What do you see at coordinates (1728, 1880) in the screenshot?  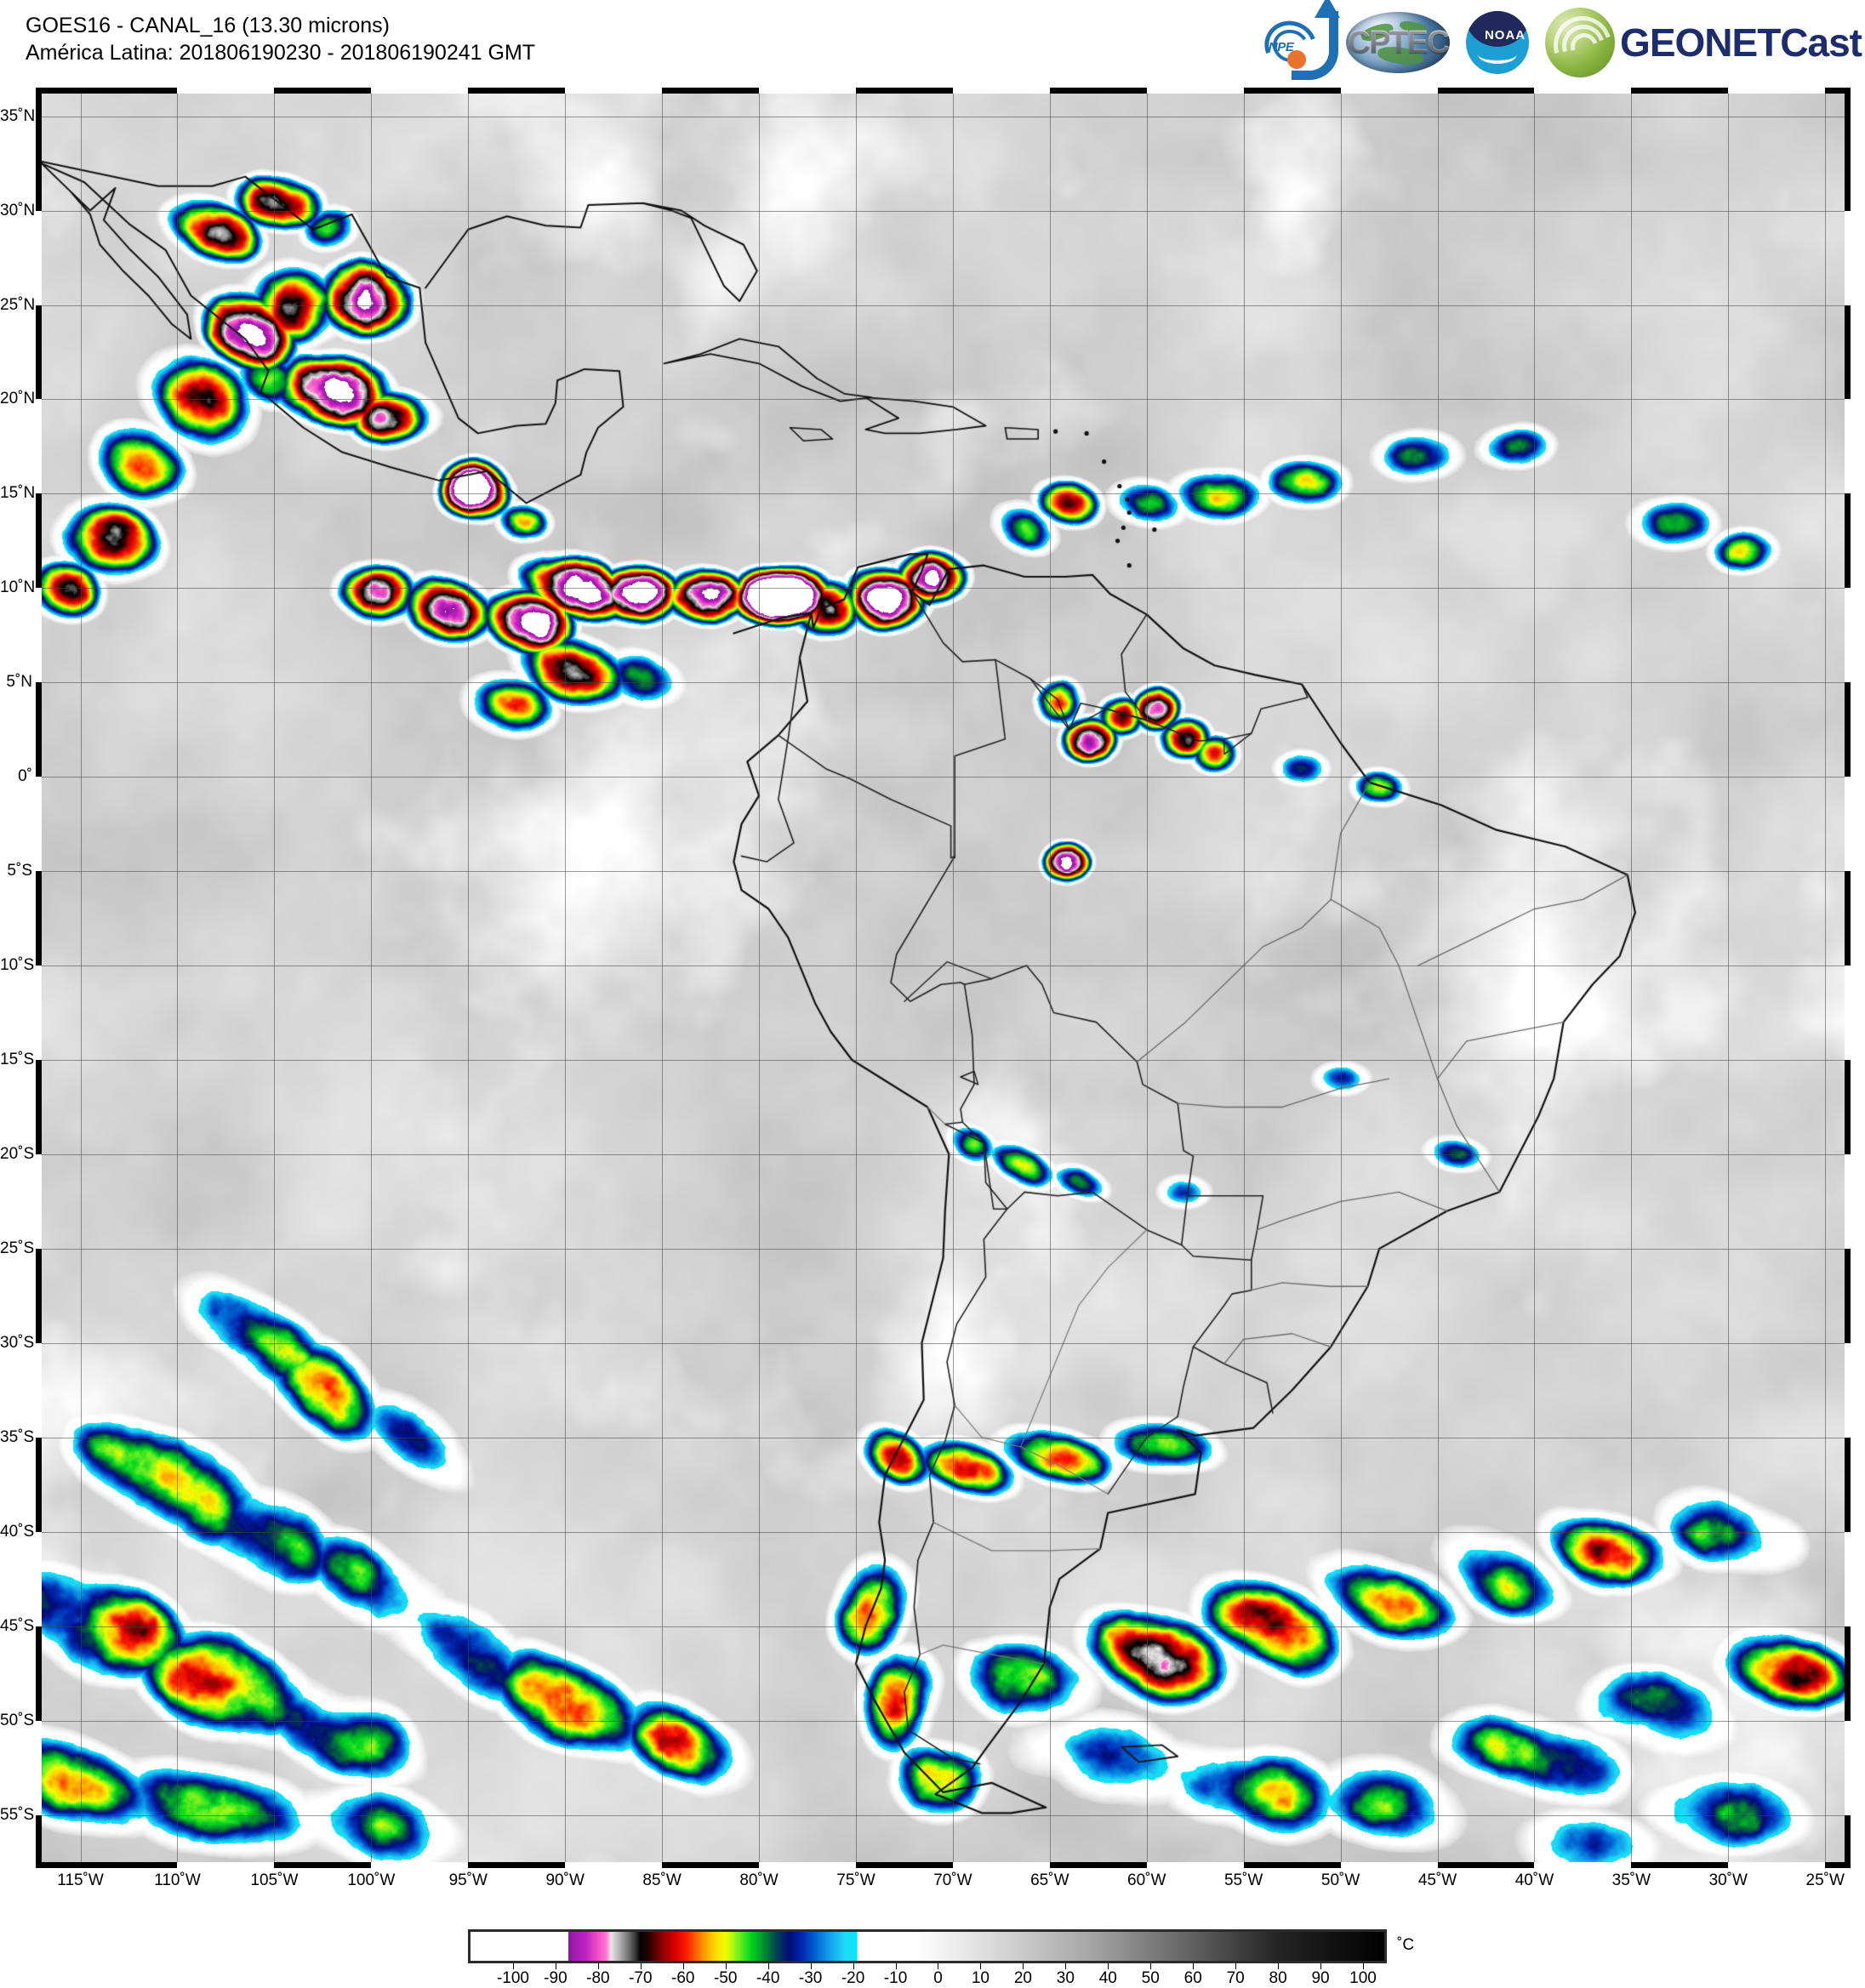 I see `longitude-tick-label: 30˚W` at bounding box center [1728, 1880].